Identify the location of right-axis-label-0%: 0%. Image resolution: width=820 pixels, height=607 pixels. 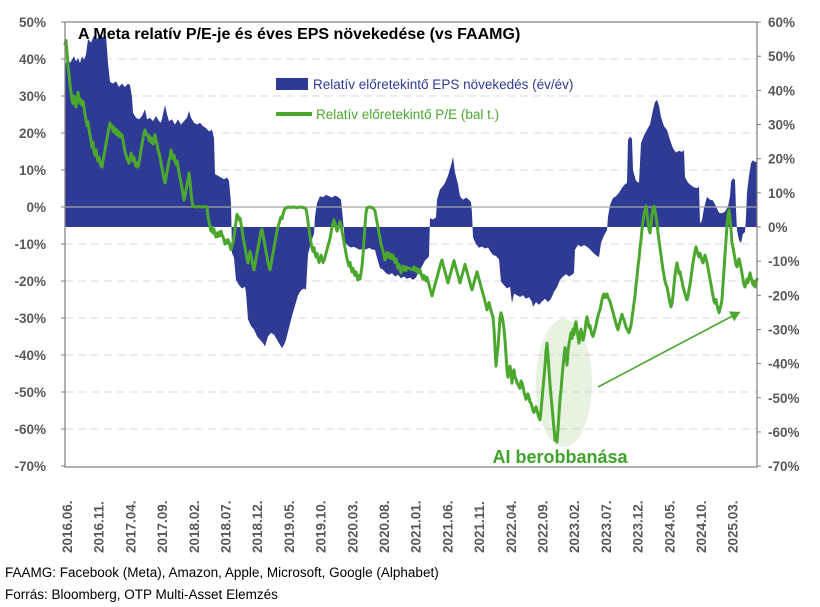
(778, 227).